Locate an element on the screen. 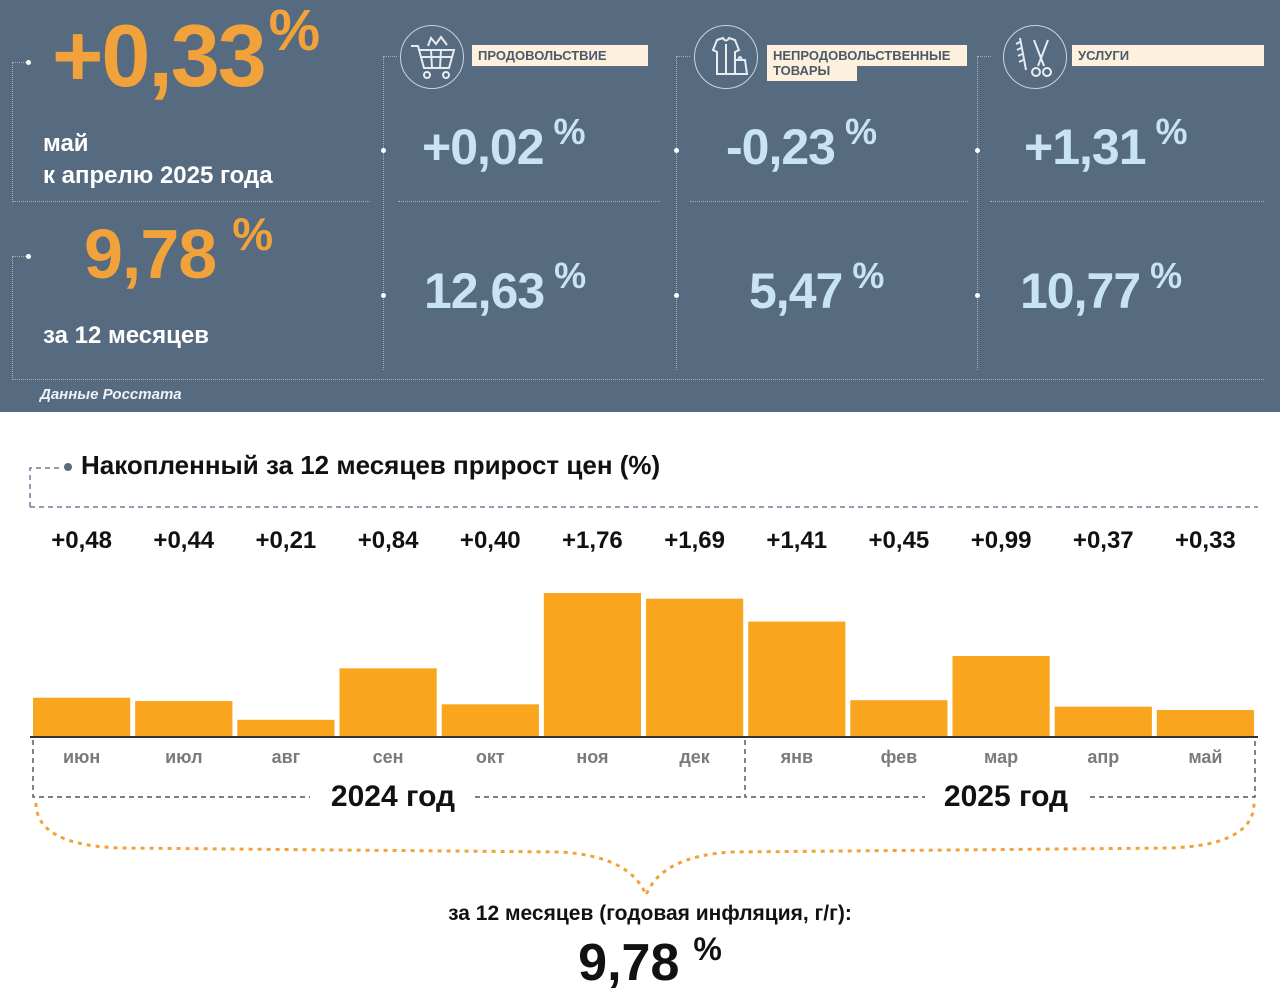 The width and height of the screenshot is (1280, 995). services-annual-value: 10,77% is located at coordinates (1101, 287).